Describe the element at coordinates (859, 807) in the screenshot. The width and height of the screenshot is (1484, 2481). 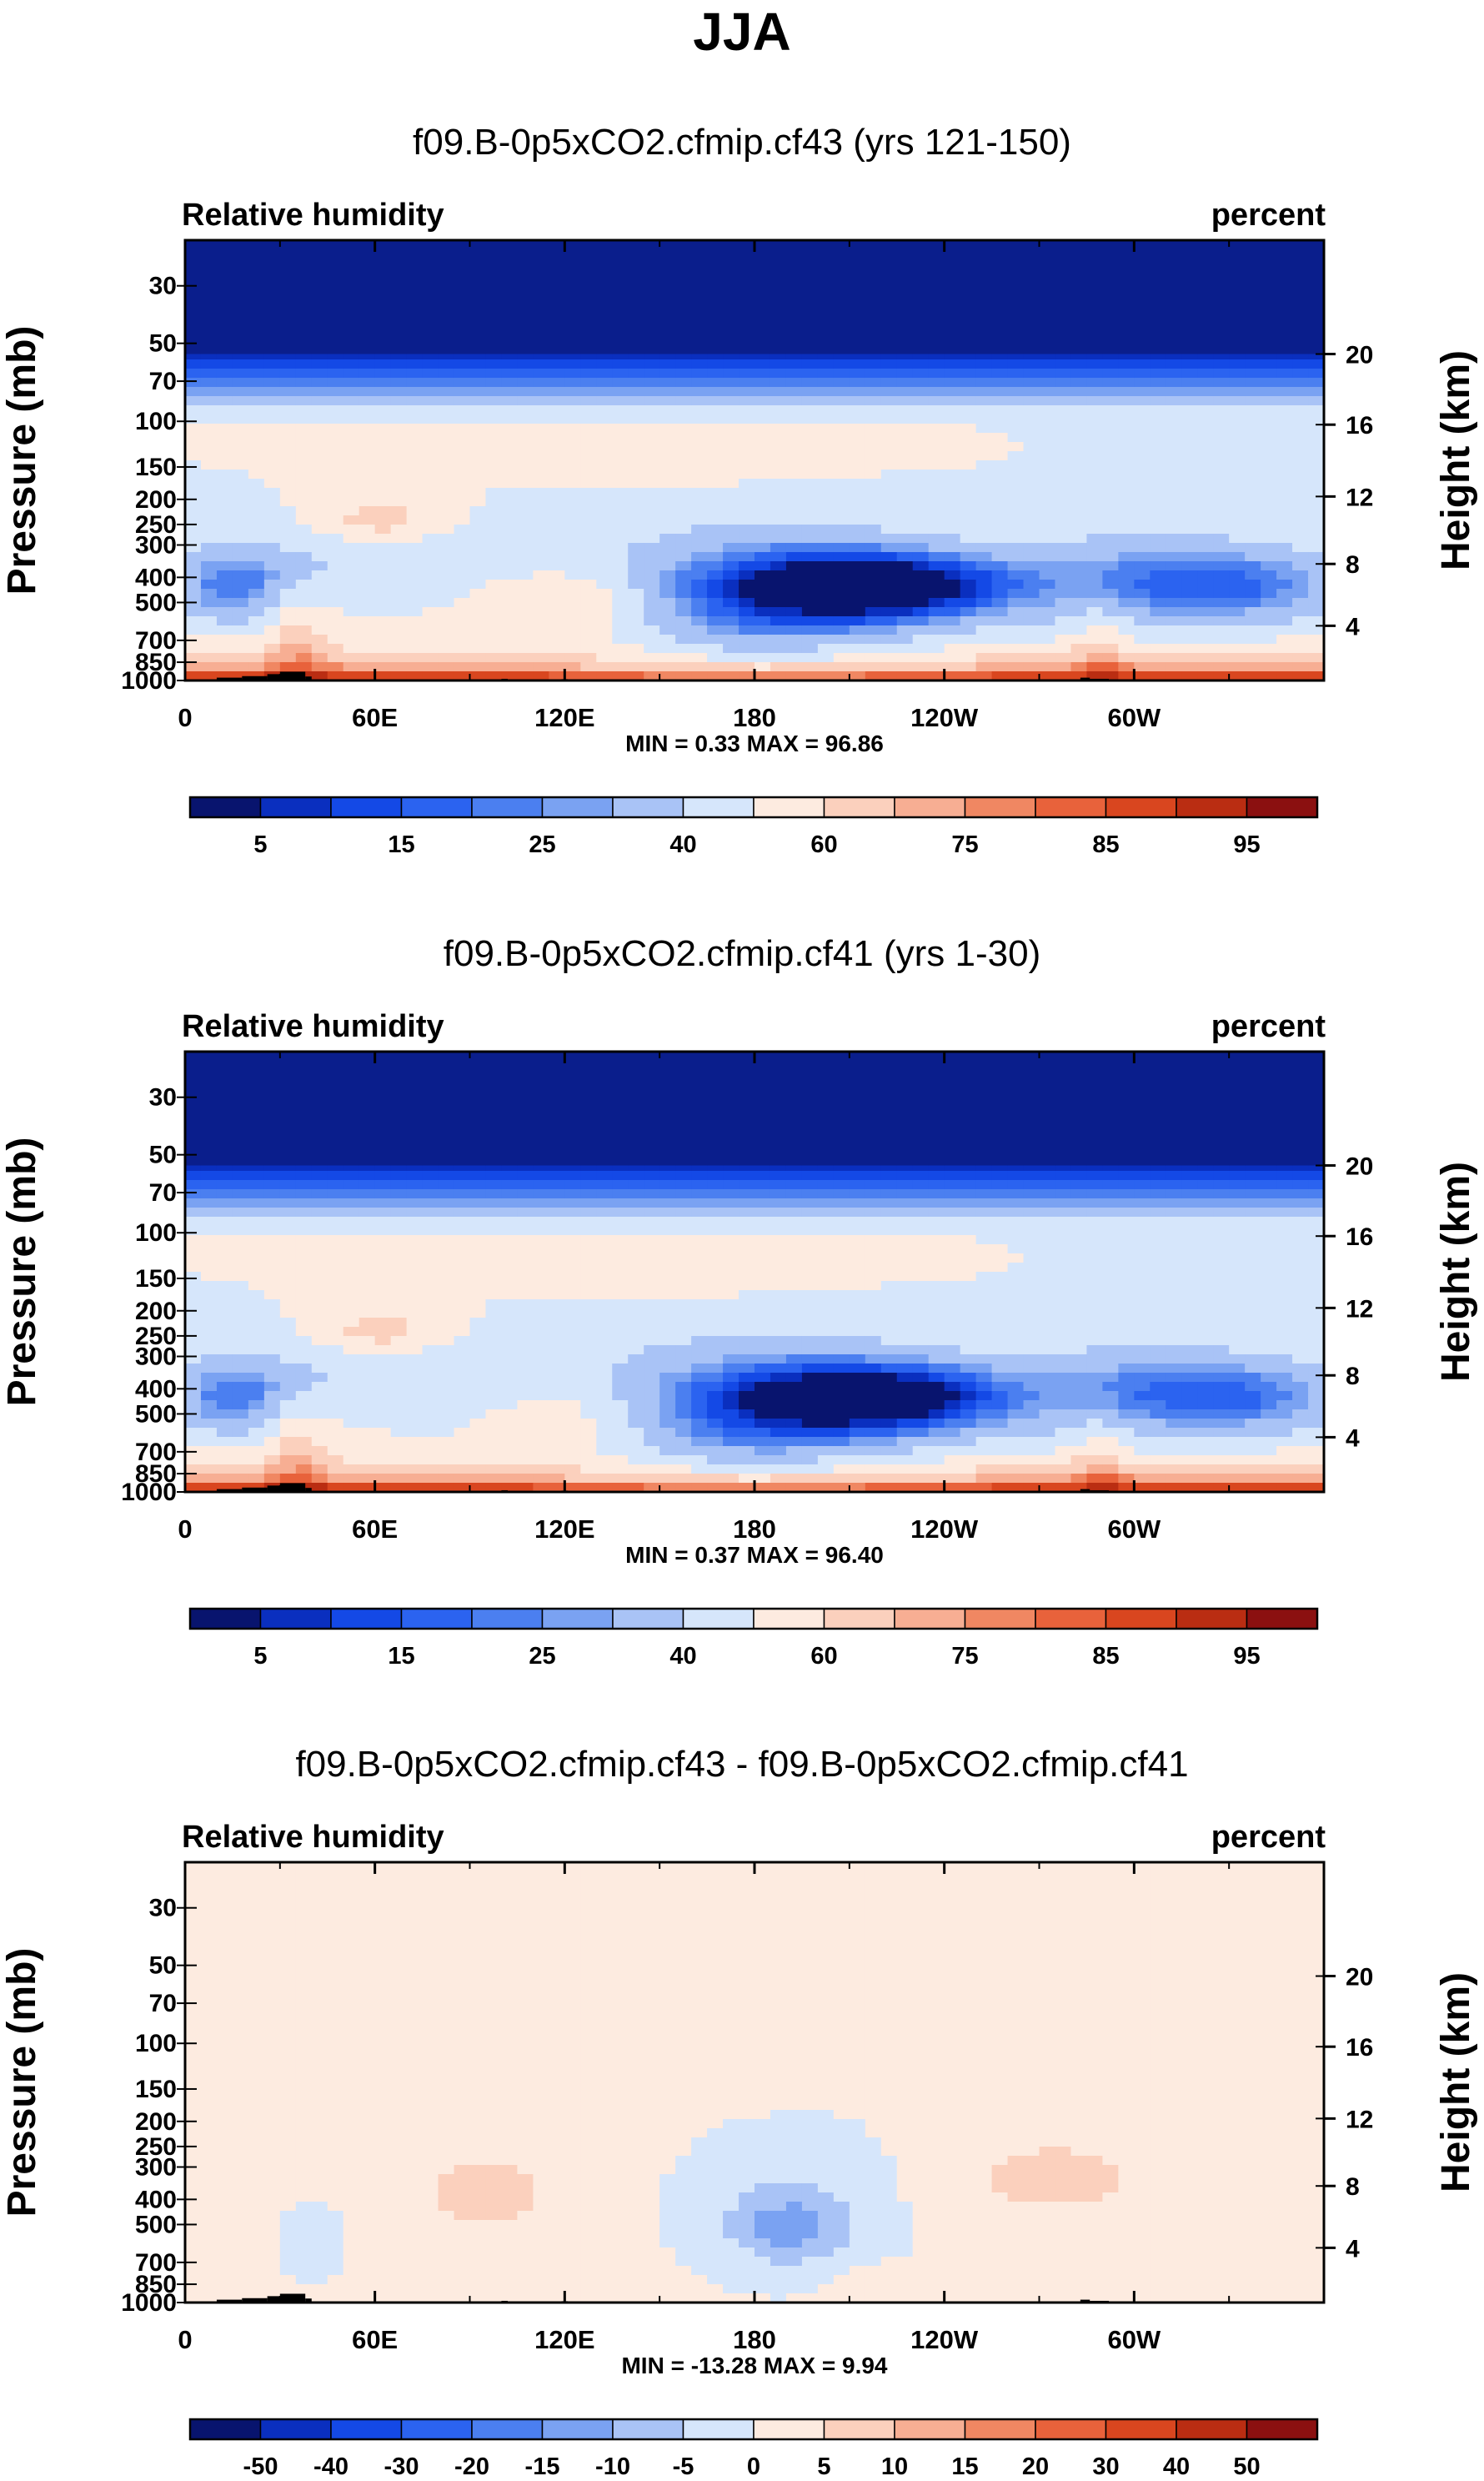
I see `colorbar-box` at that location.